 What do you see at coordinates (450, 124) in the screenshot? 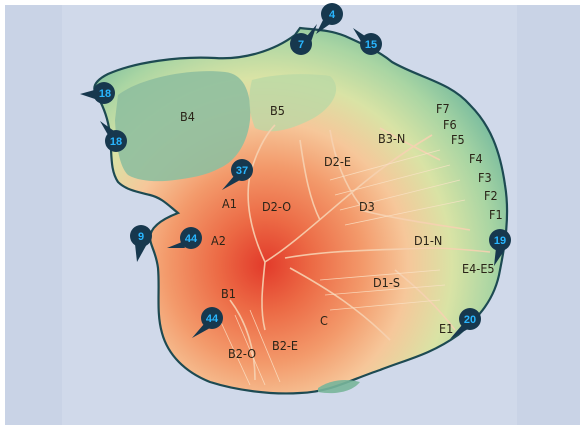
I see `zone-label-f6: F6` at bounding box center [450, 124].